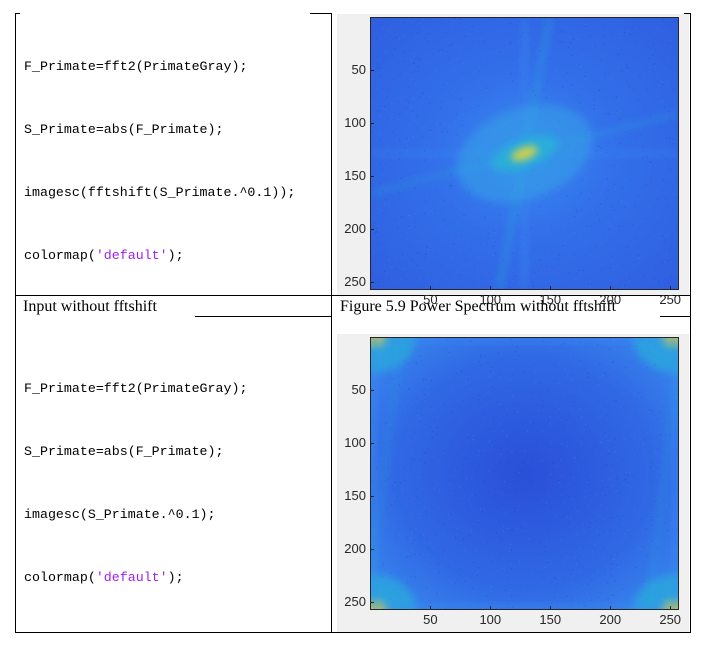  I want to click on code-line: imagesc(S_Primate.^0.1);, so click(120, 514).